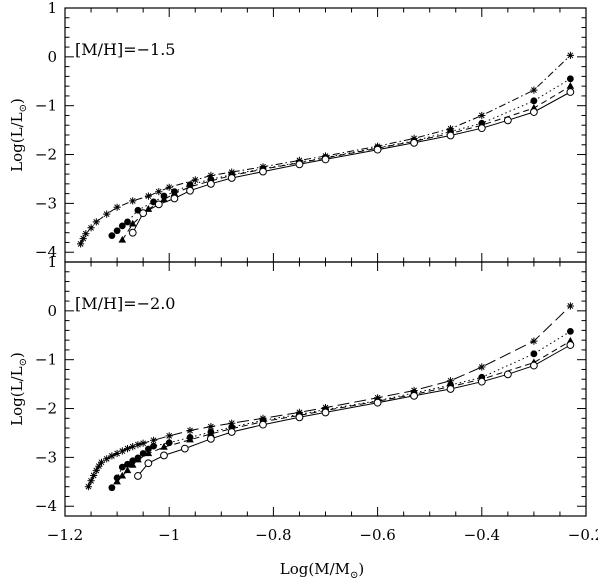 The height and width of the screenshot is (582, 598). I want to click on metallicity-annotation: [M/H]=−2.0, so click(125, 303).